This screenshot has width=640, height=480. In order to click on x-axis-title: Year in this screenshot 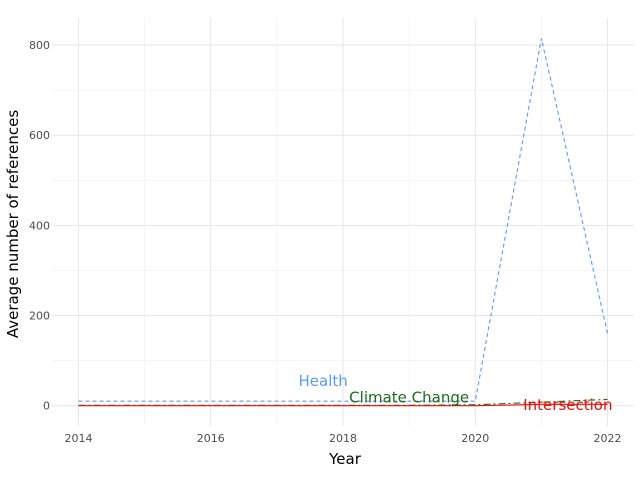, I will do `click(345, 459)`.